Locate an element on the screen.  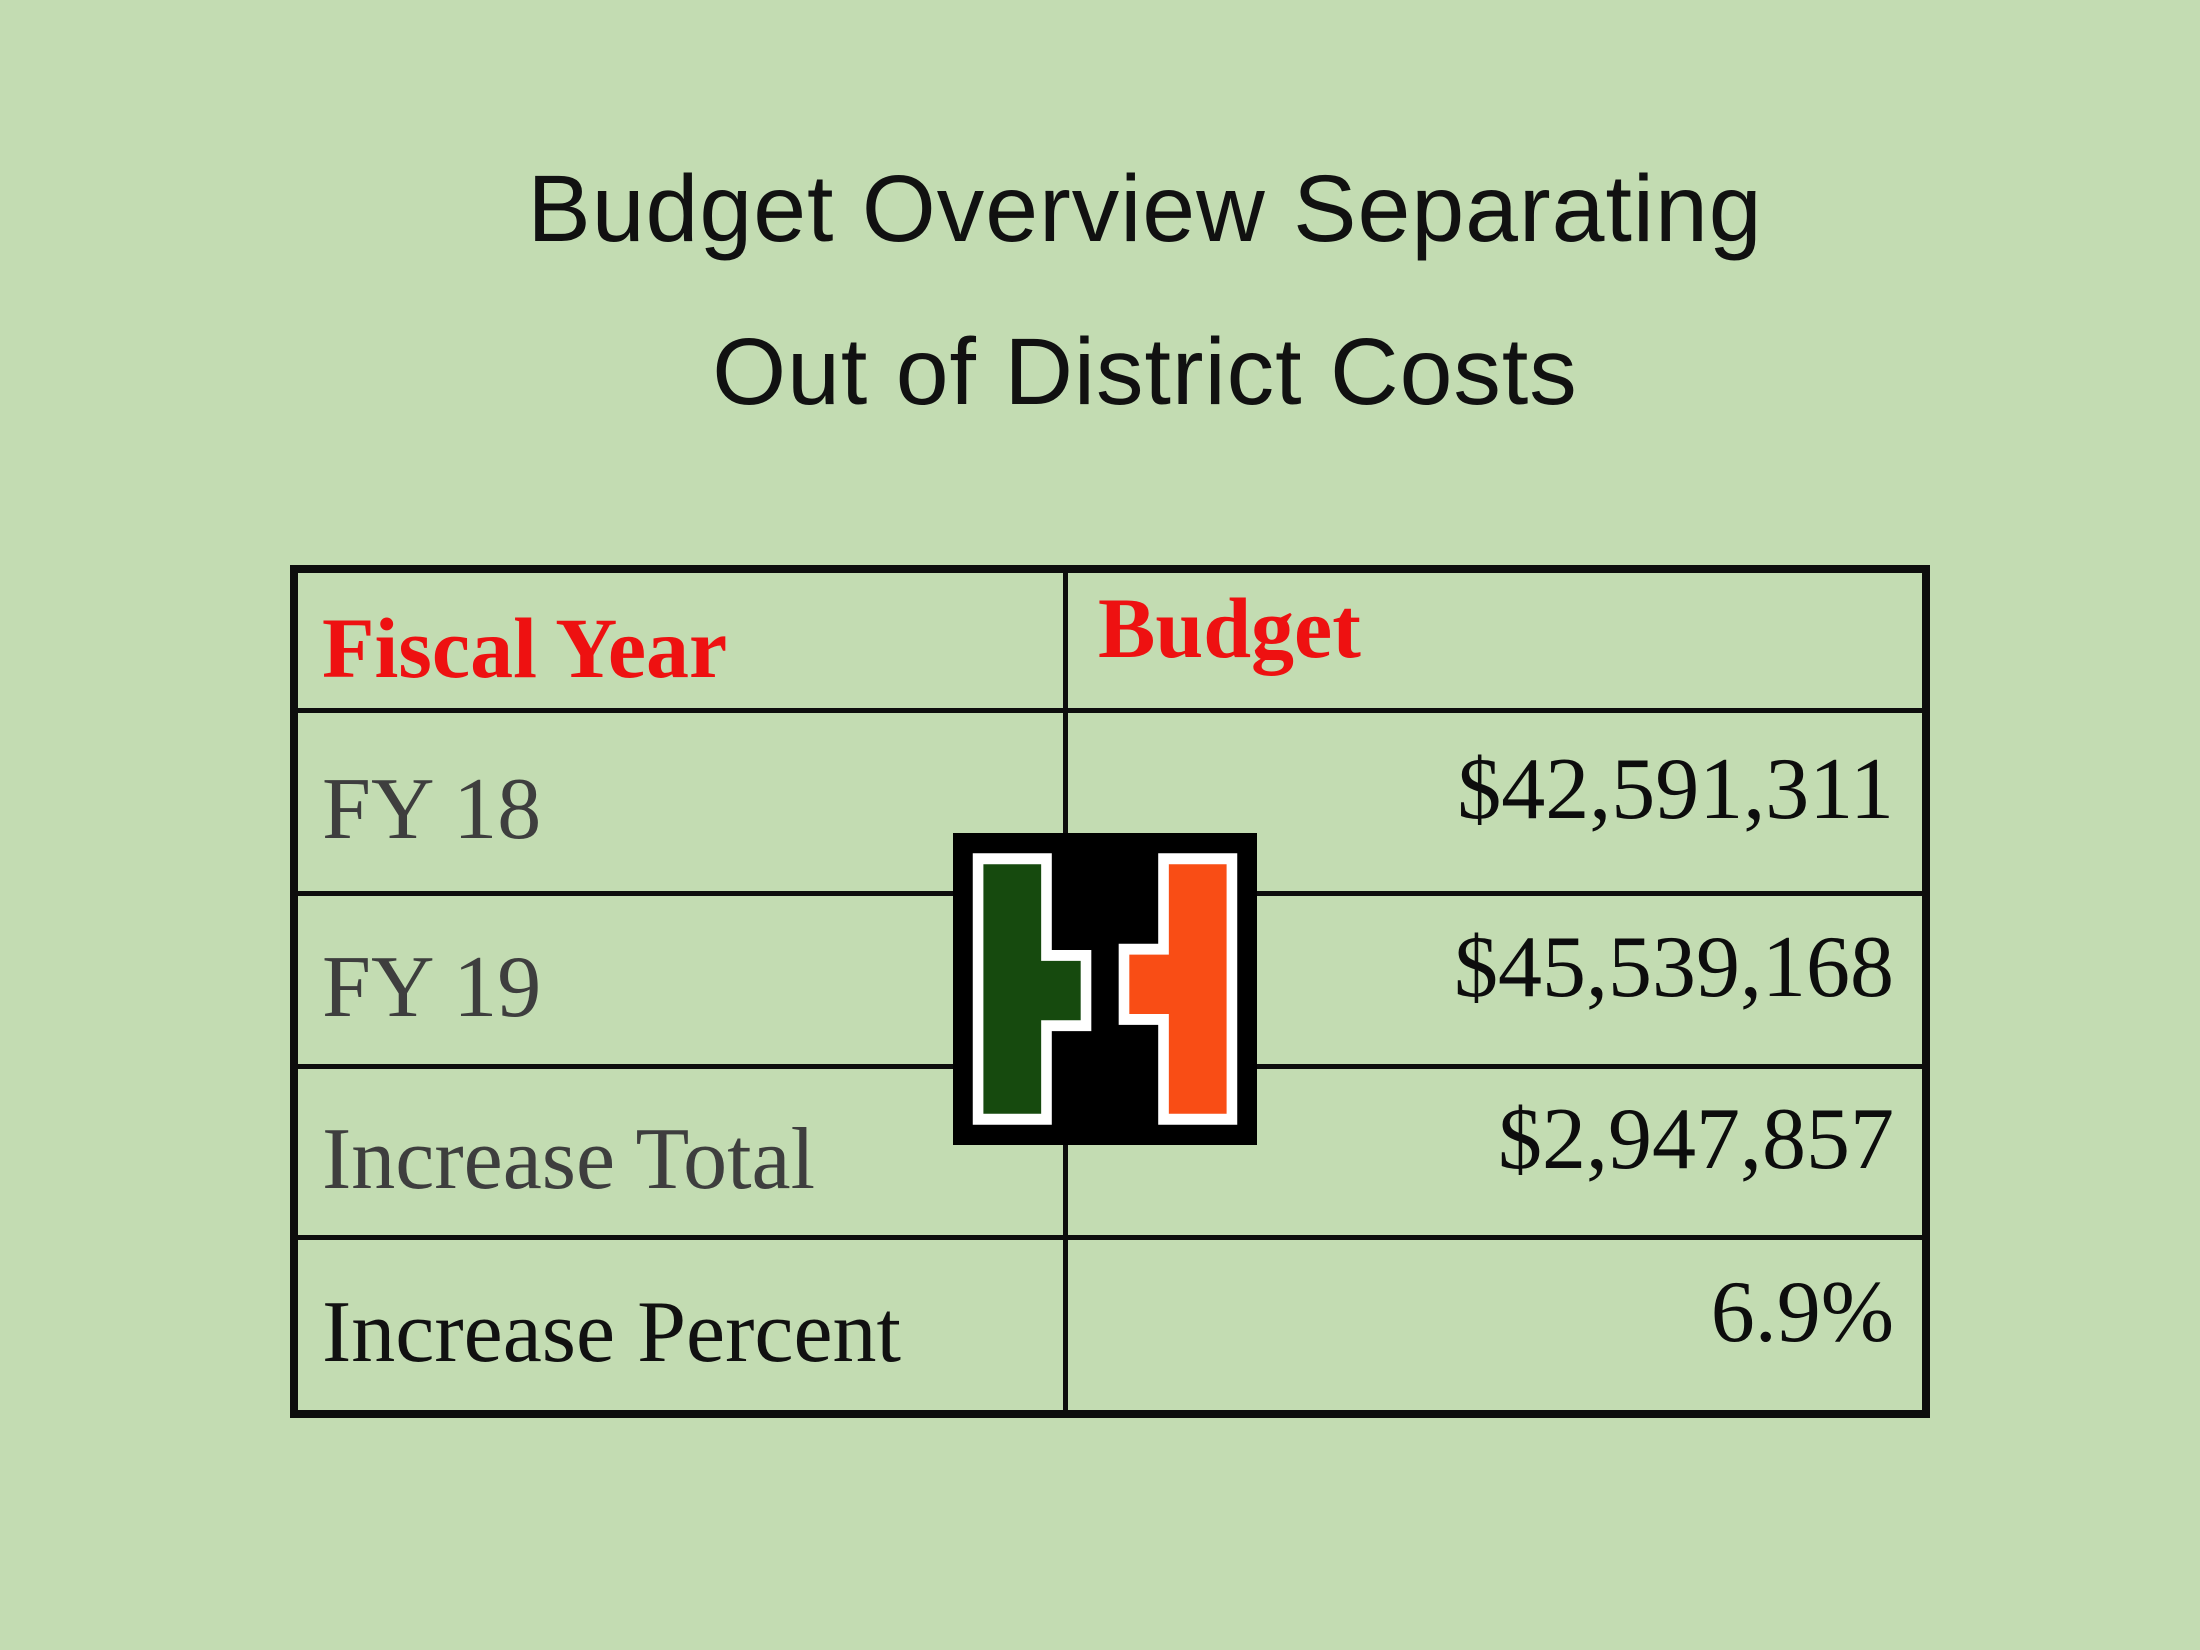
increase-percent-value: 6.9% is located at coordinates (1802, 1312).